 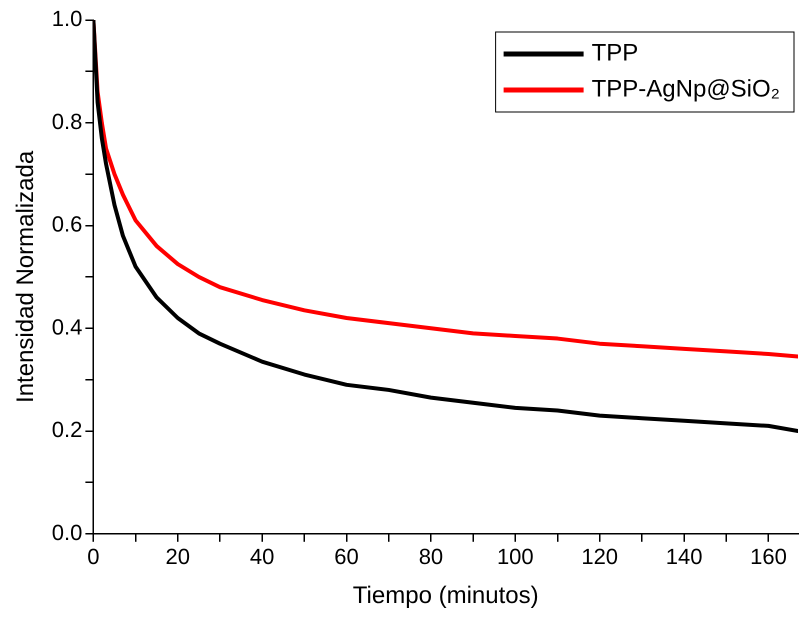 I want to click on x-axis-title: Tiempo (minutos), so click(x=445, y=596).